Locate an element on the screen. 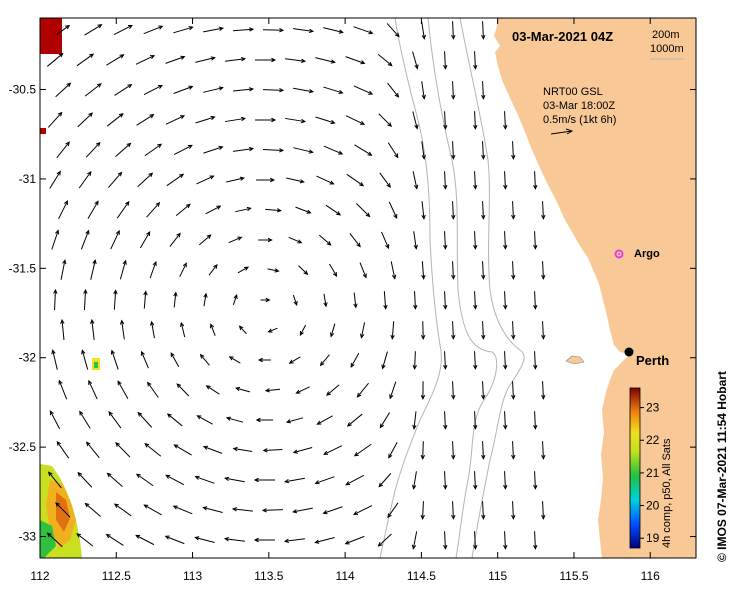 The image size is (739, 592). y-tick-label: -33 is located at coordinates (28, 537).